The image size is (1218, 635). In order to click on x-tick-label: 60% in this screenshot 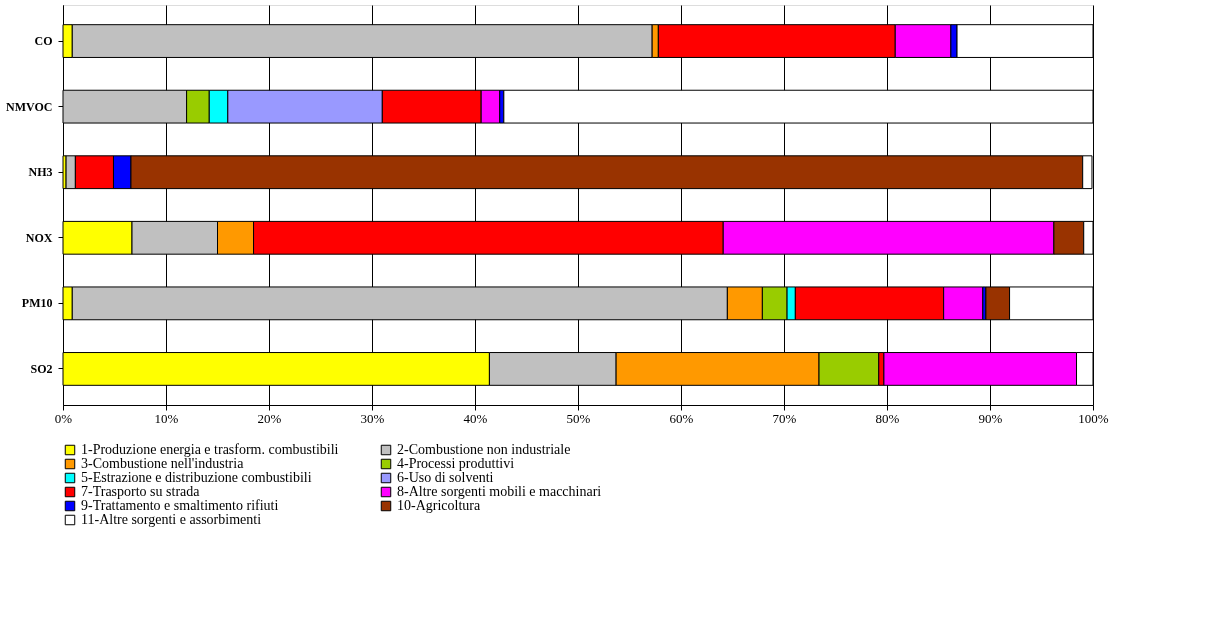, I will do `click(681, 418)`.